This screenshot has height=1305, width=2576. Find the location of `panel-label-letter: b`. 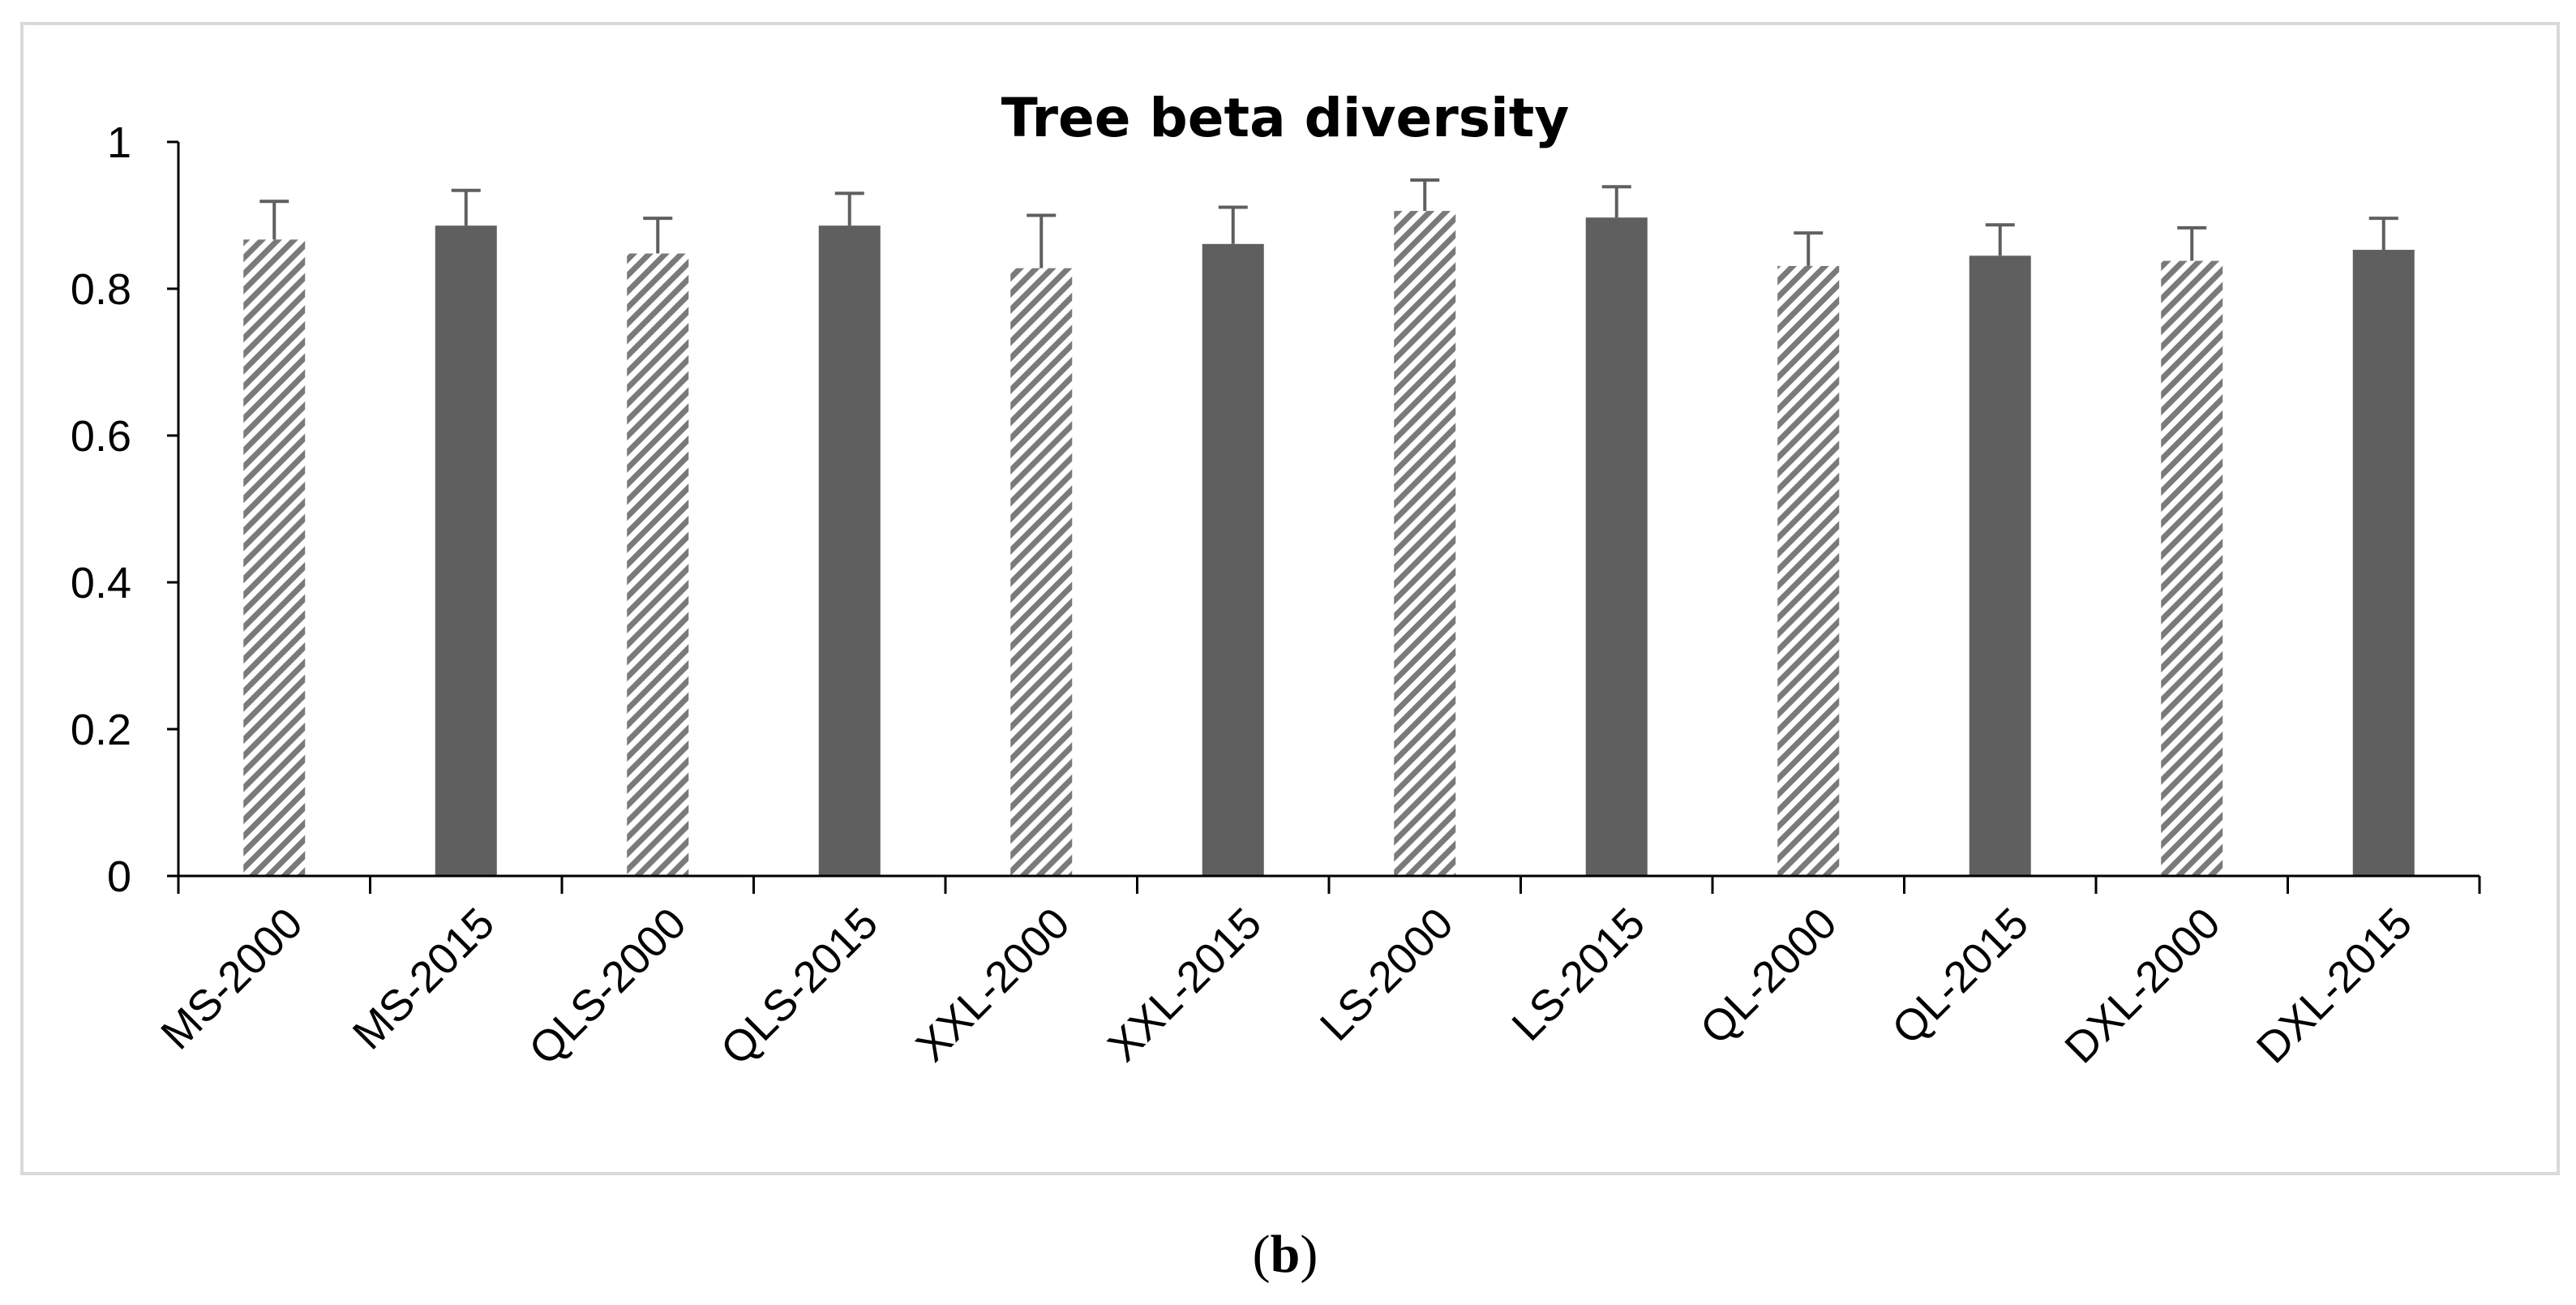

panel-label-letter: b is located at coordinates (1286, 1254).